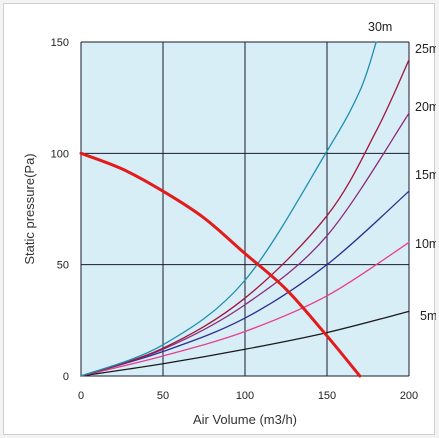 This screenshot has height=438, width=439. I want to click on series-labels: 5m 10m 15m 20m 25m 30m, so click(402, 171).